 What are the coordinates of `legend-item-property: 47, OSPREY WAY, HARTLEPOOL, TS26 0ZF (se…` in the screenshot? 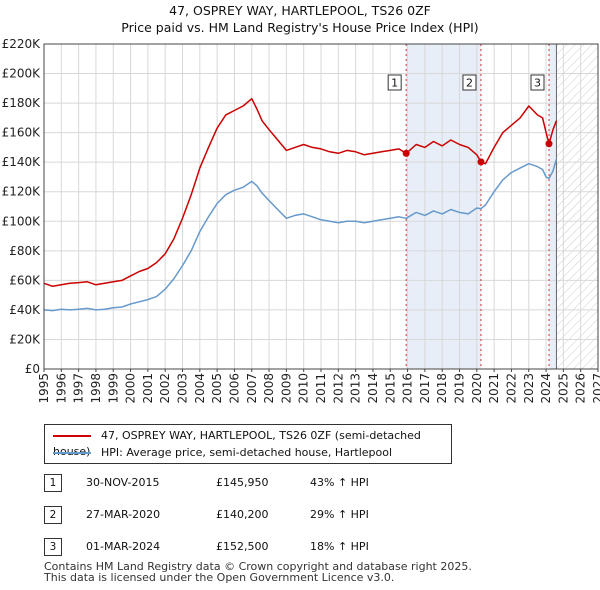 It's located at (252, 443).